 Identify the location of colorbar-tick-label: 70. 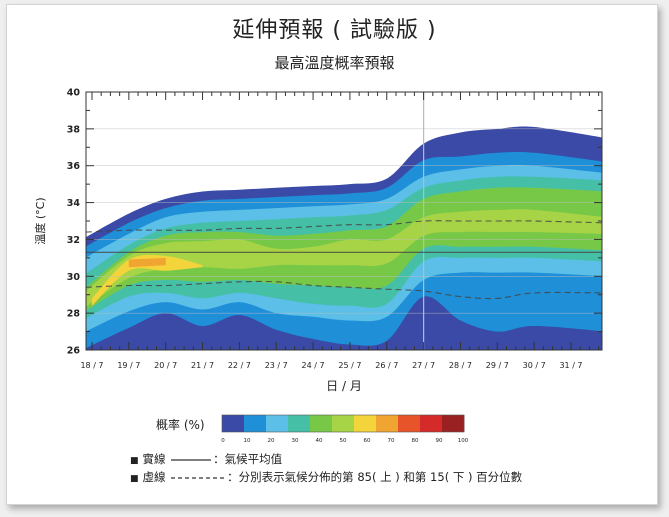
(391, 441).